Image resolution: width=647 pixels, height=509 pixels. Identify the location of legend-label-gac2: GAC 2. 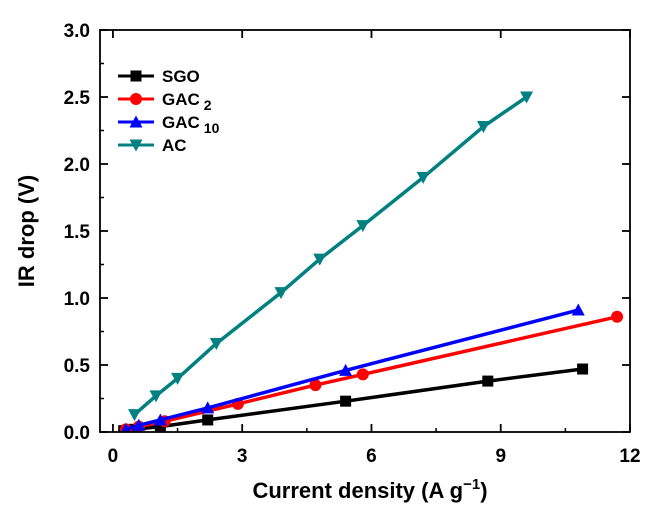
(187, 101).